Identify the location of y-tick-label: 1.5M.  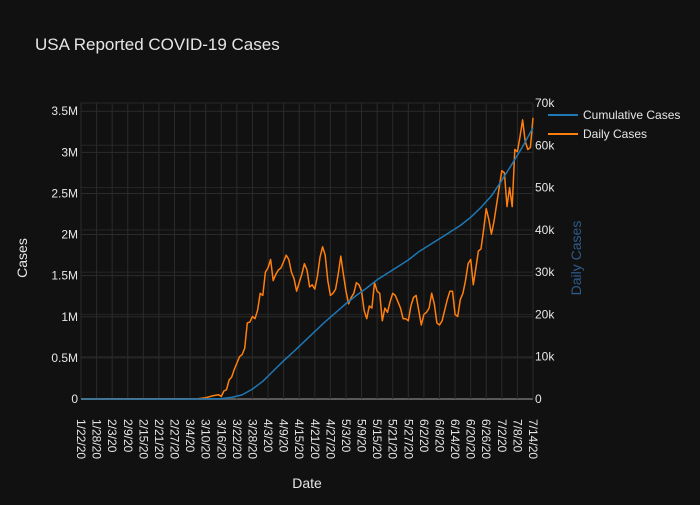
(64, 276).